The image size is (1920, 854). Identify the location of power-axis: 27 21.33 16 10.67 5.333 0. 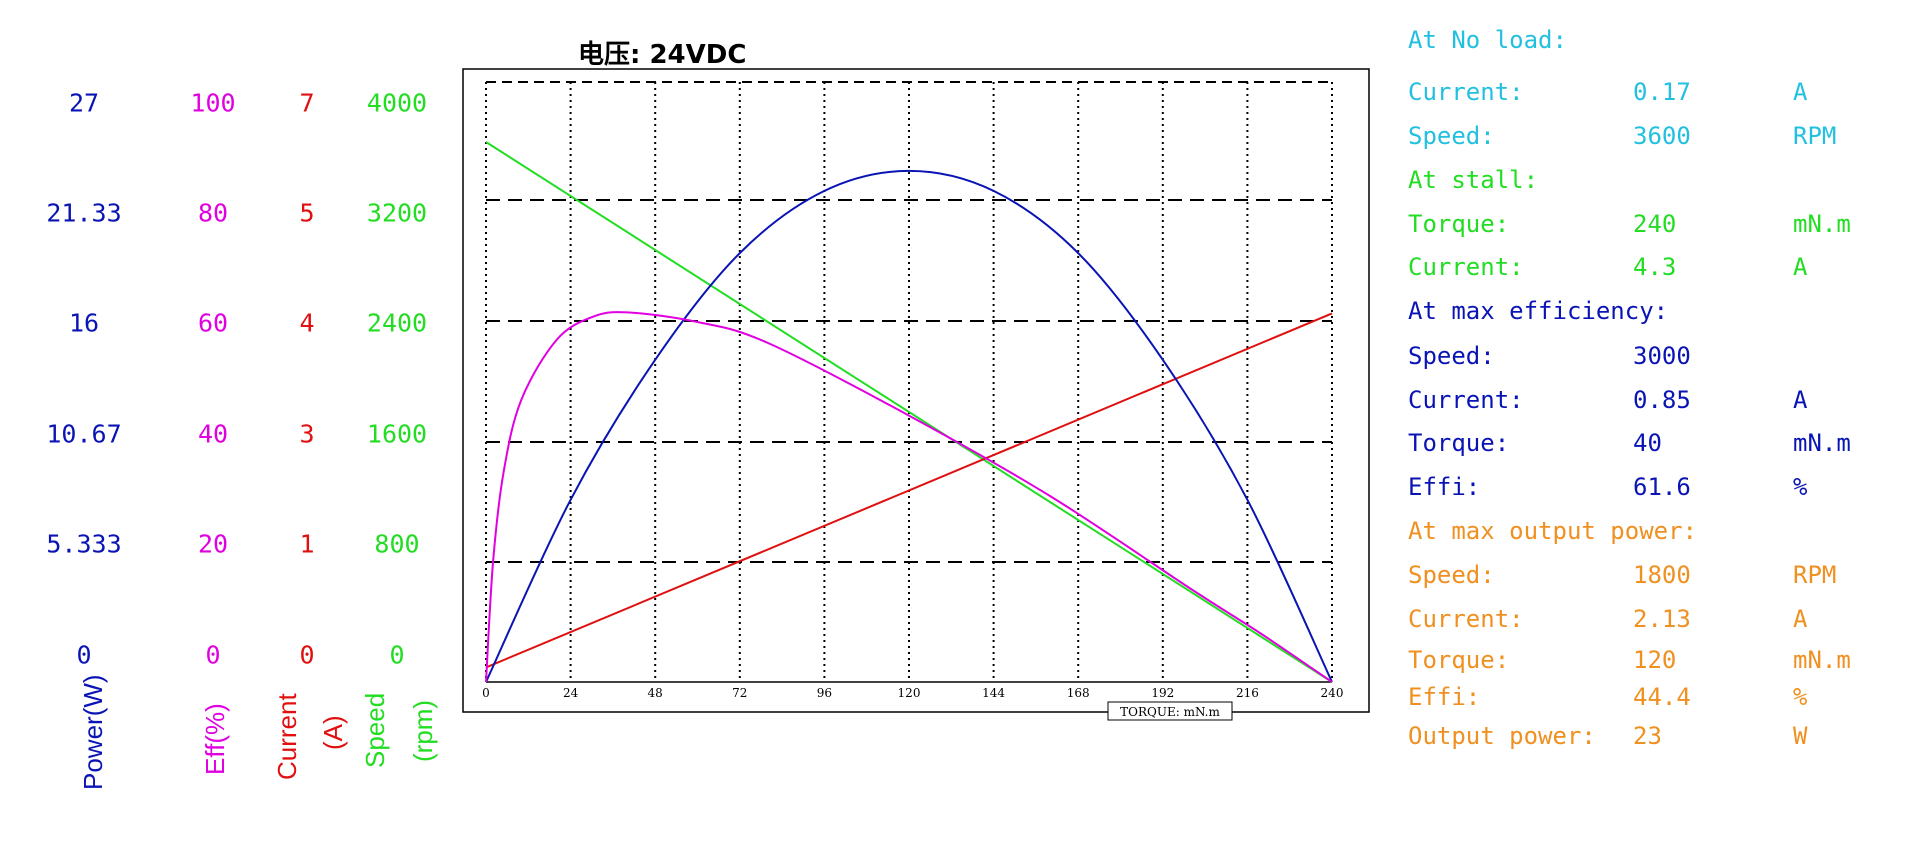
(84, 427).